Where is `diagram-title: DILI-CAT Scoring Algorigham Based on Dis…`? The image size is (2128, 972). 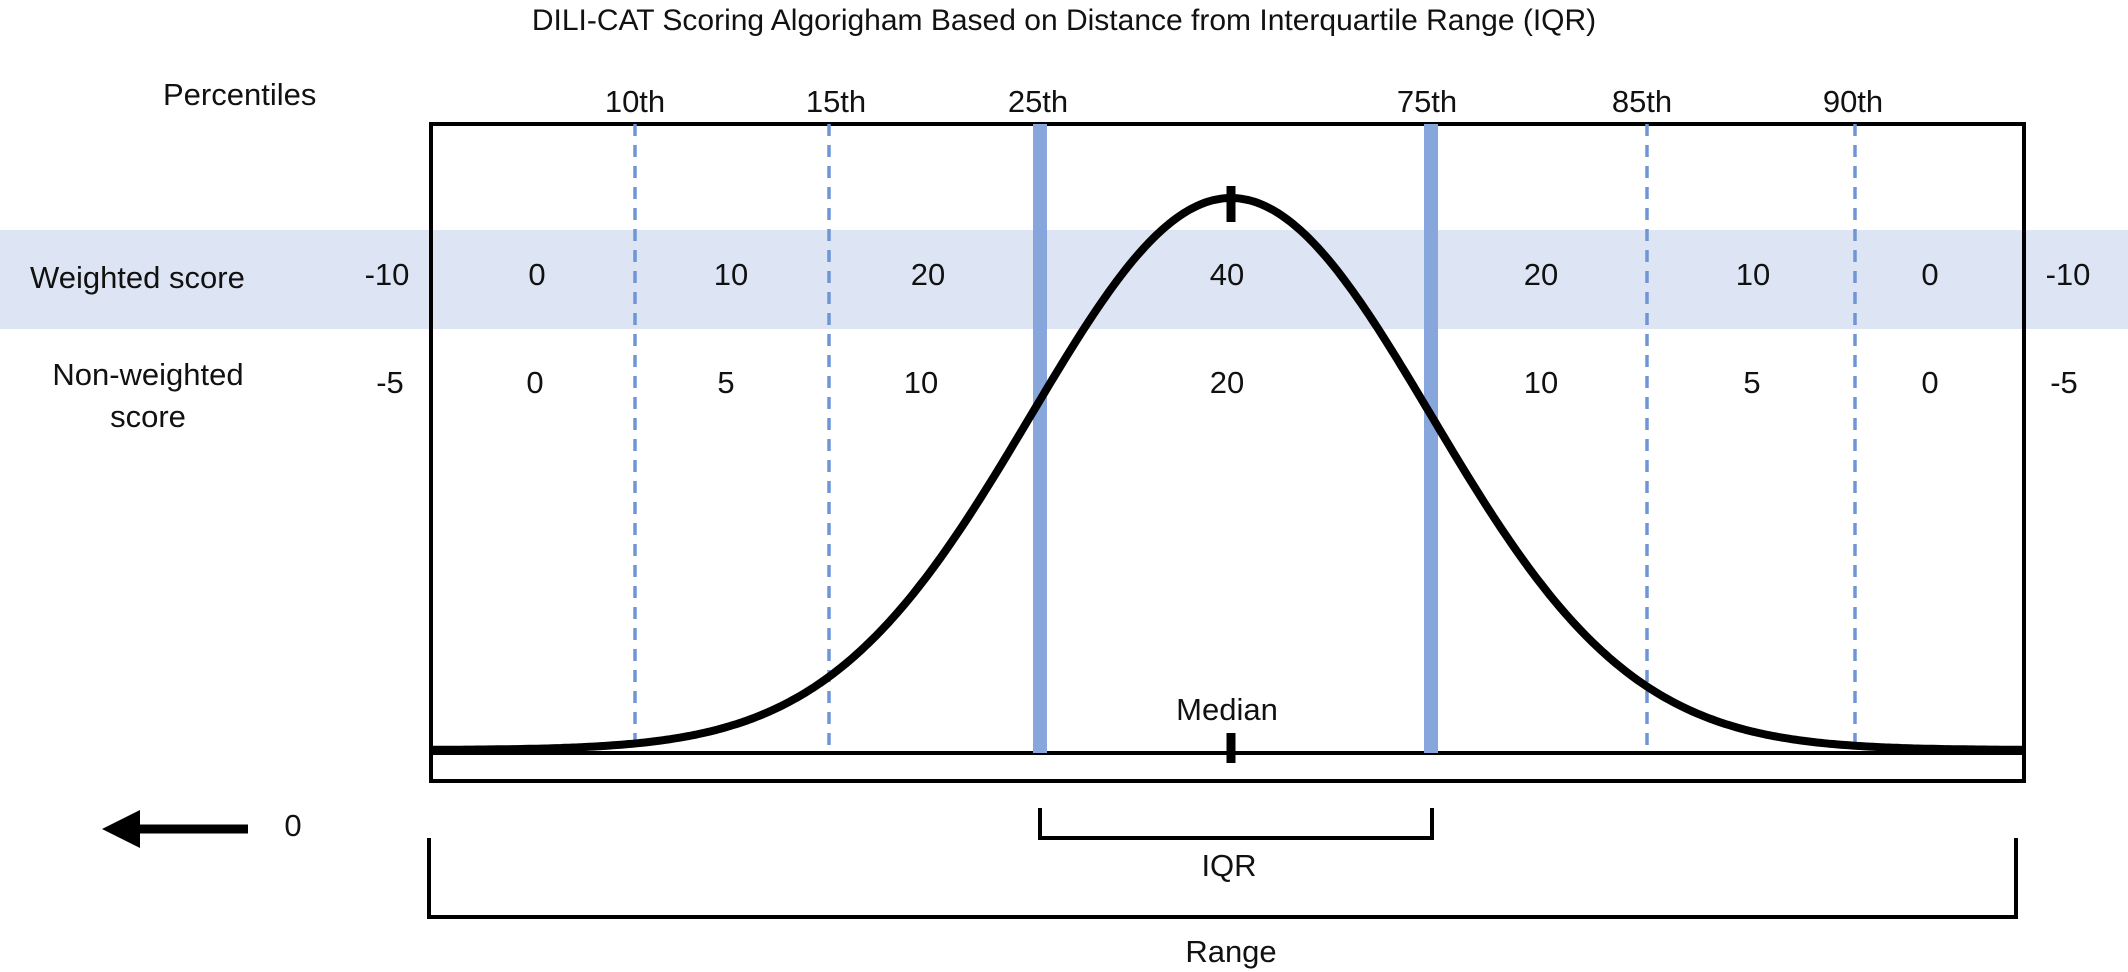 diagram-title: DILI-CAT Scoring Algorigham Based on Dis… is located at coordinates (1064, 20).